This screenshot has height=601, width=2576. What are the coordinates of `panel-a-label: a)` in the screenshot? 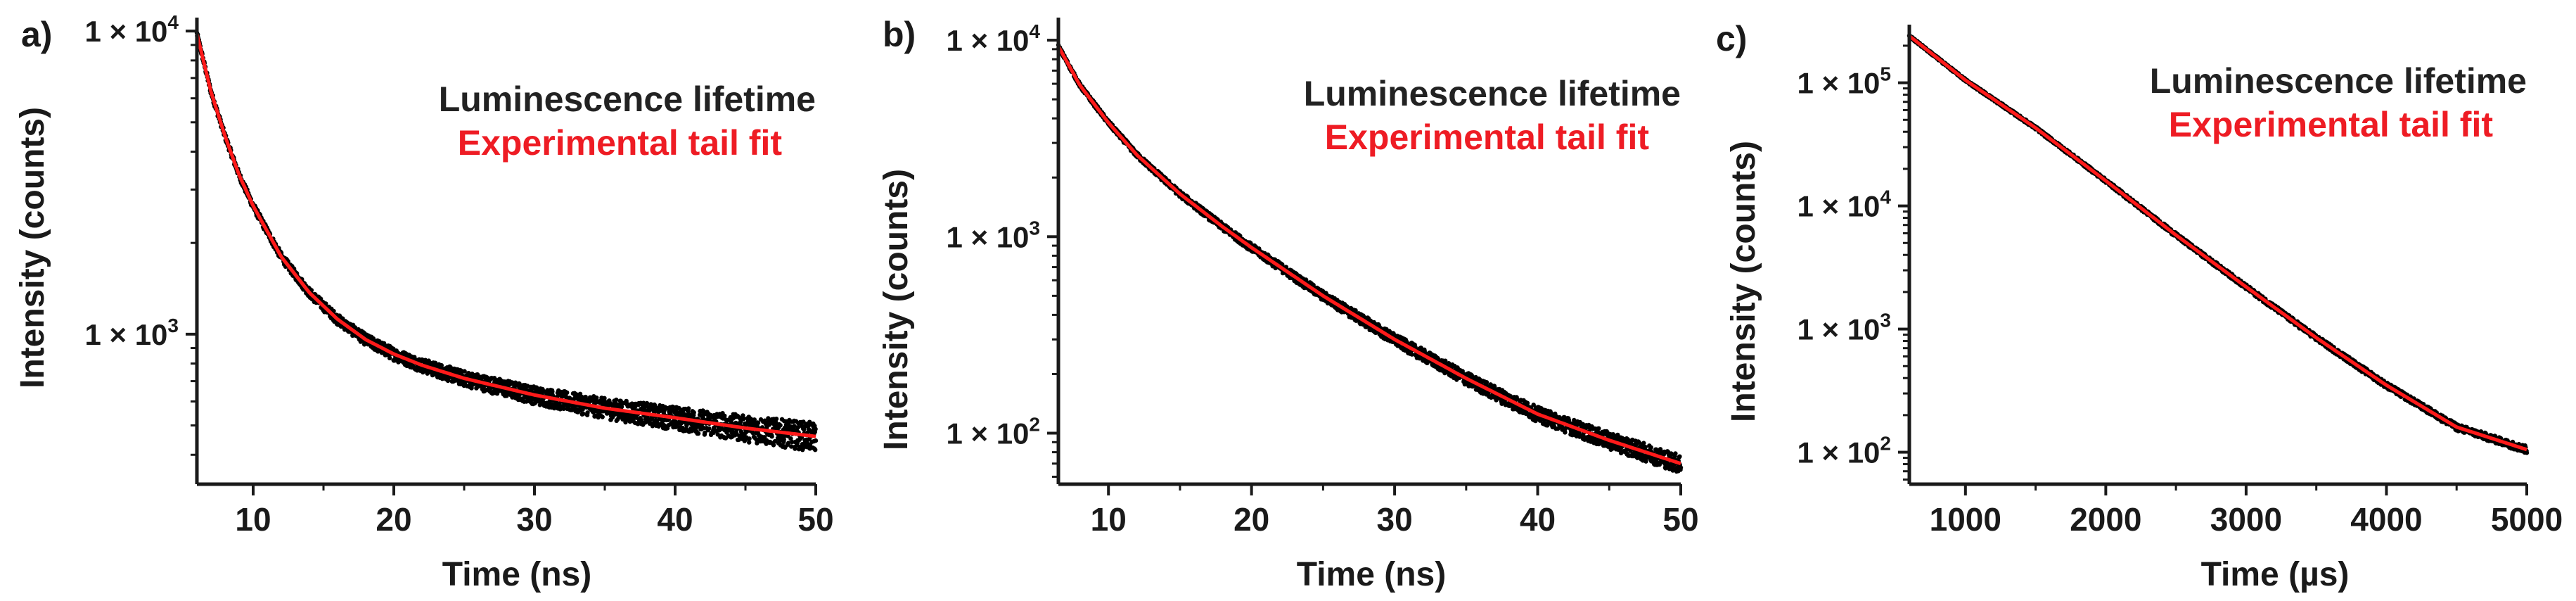 It's located at (36, 35).